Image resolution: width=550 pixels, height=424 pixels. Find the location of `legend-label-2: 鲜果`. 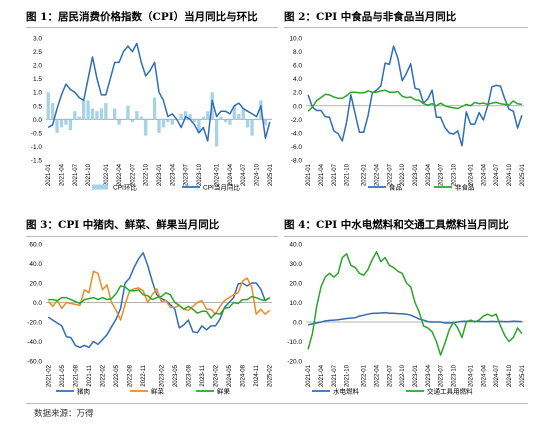

legend-label-2: 鲜果 is located at coordinates (224, 391).